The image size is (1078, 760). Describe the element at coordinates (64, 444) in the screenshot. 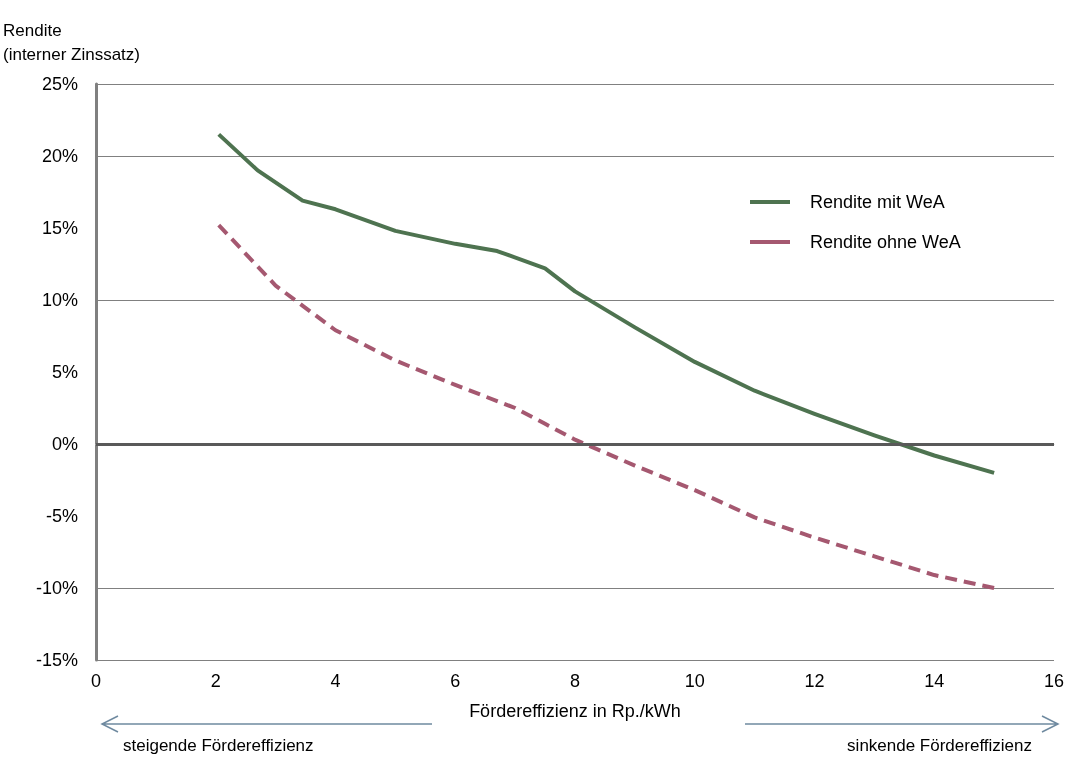

I see `y-tick-label: 0%` at that location.